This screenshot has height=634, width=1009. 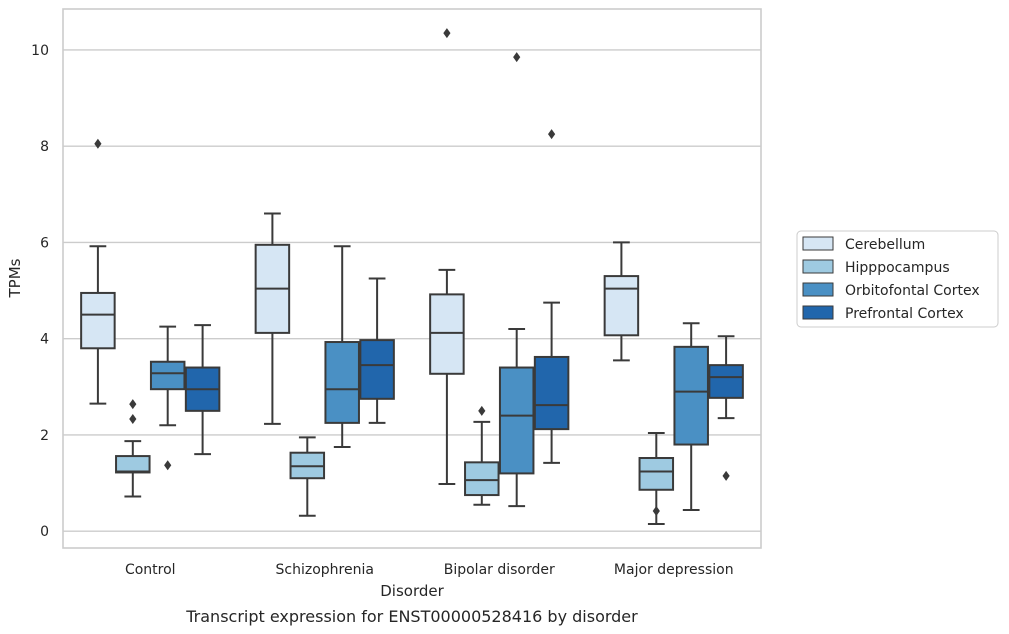 What do you see at coordinates (325, 570) in the screenshot?
I see `x-tick-label: Schizophrenia` at bounding box center [325, 570].